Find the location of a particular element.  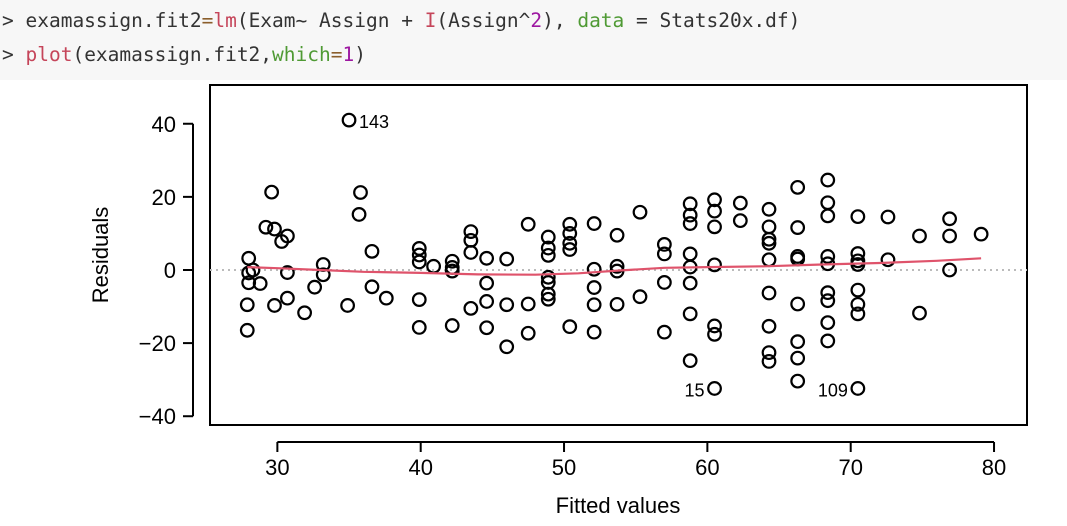

code-token: 2 is located at coordinates (536, 20).